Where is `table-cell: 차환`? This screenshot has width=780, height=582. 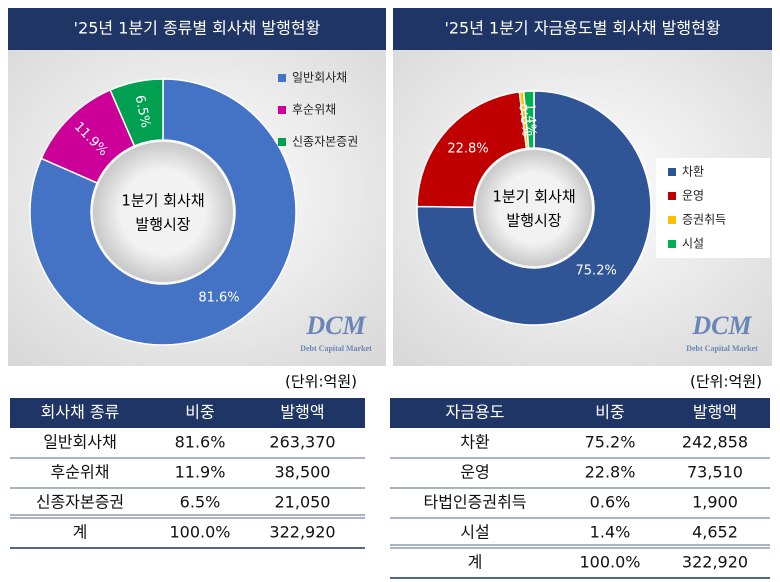
table-cell: 차환 is located at coordinates (475, 442).